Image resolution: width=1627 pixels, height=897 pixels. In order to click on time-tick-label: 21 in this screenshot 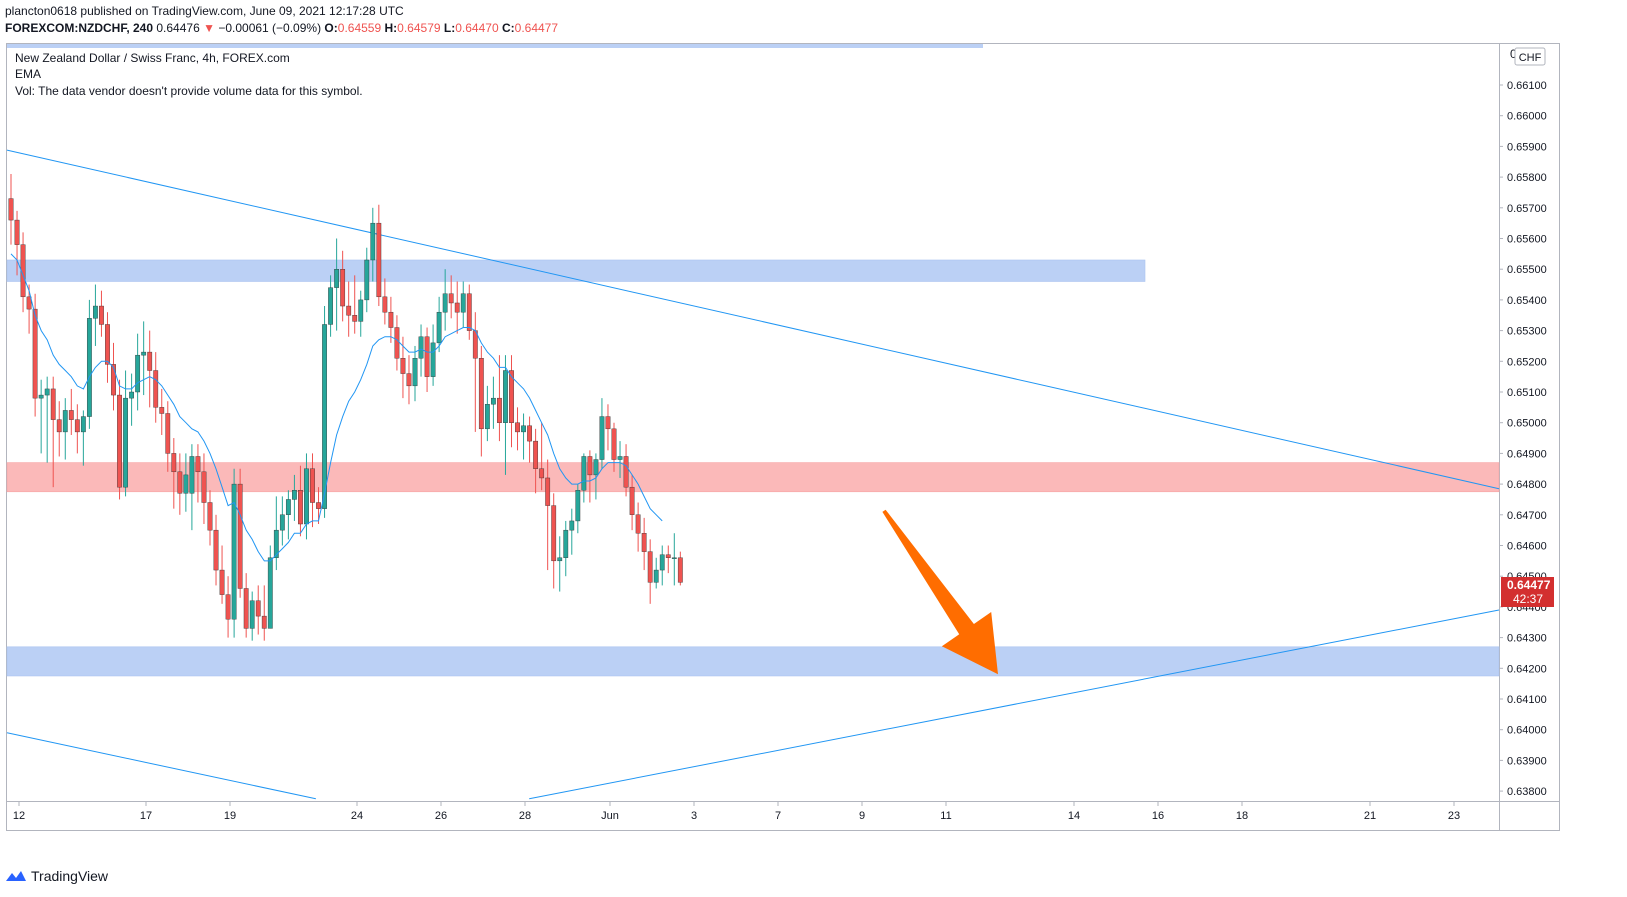, I will do `click(1370, 816)`.